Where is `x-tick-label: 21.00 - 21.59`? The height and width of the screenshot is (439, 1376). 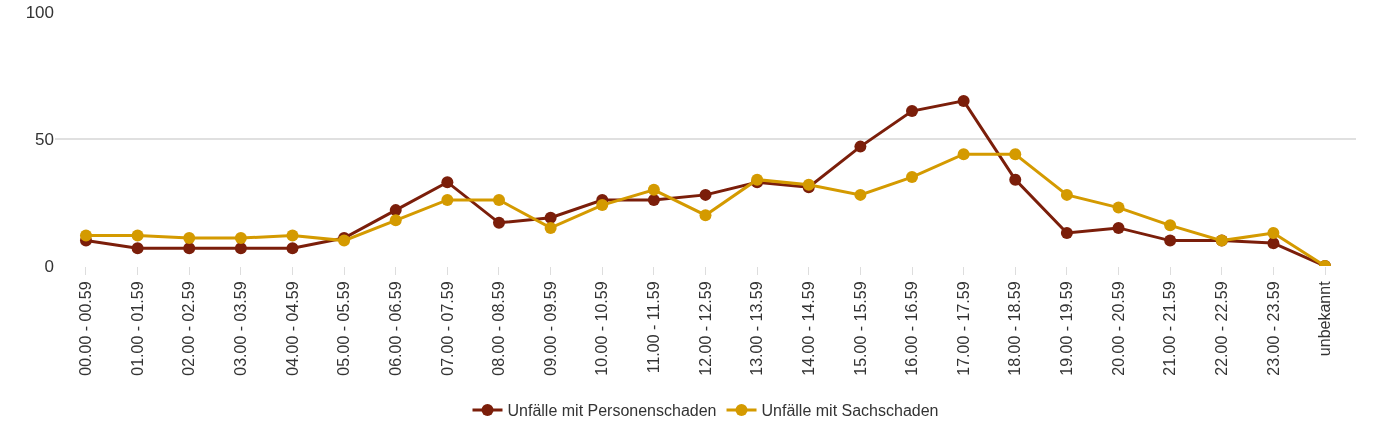 x-tick-label: 21.00 - 21.59 is located at coordinates (1170, 328).